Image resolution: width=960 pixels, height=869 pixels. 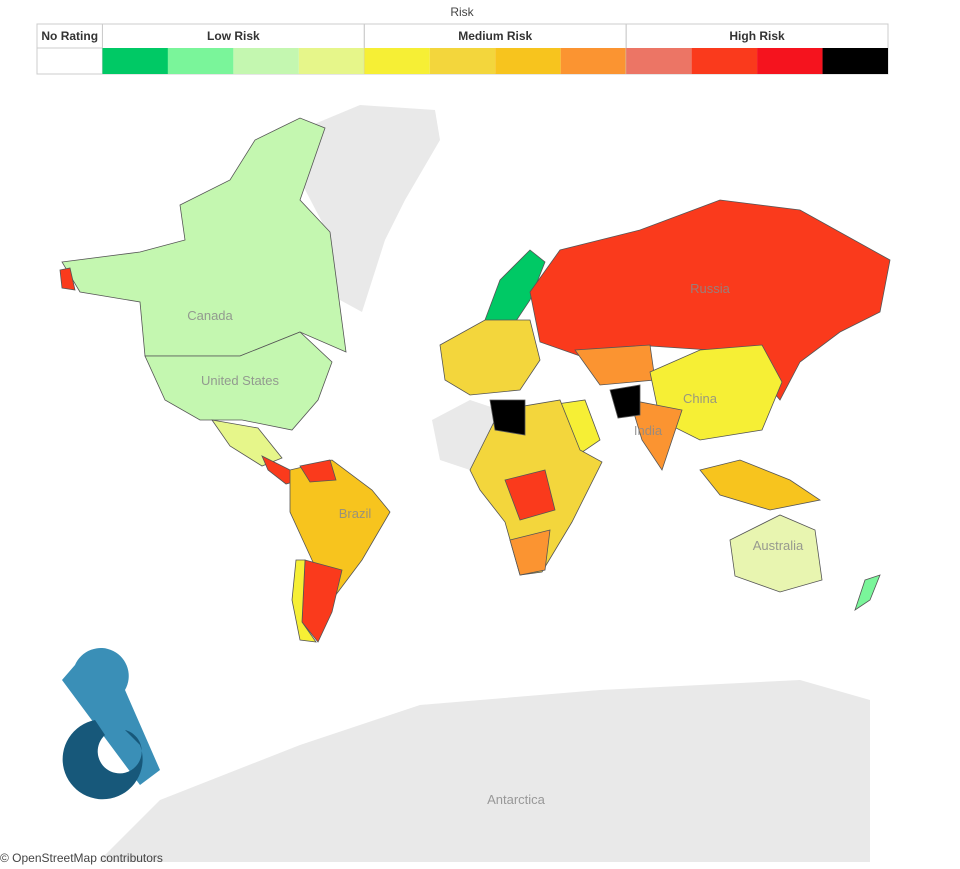 I want to click on southern-africa, so click(x=530, y=552).